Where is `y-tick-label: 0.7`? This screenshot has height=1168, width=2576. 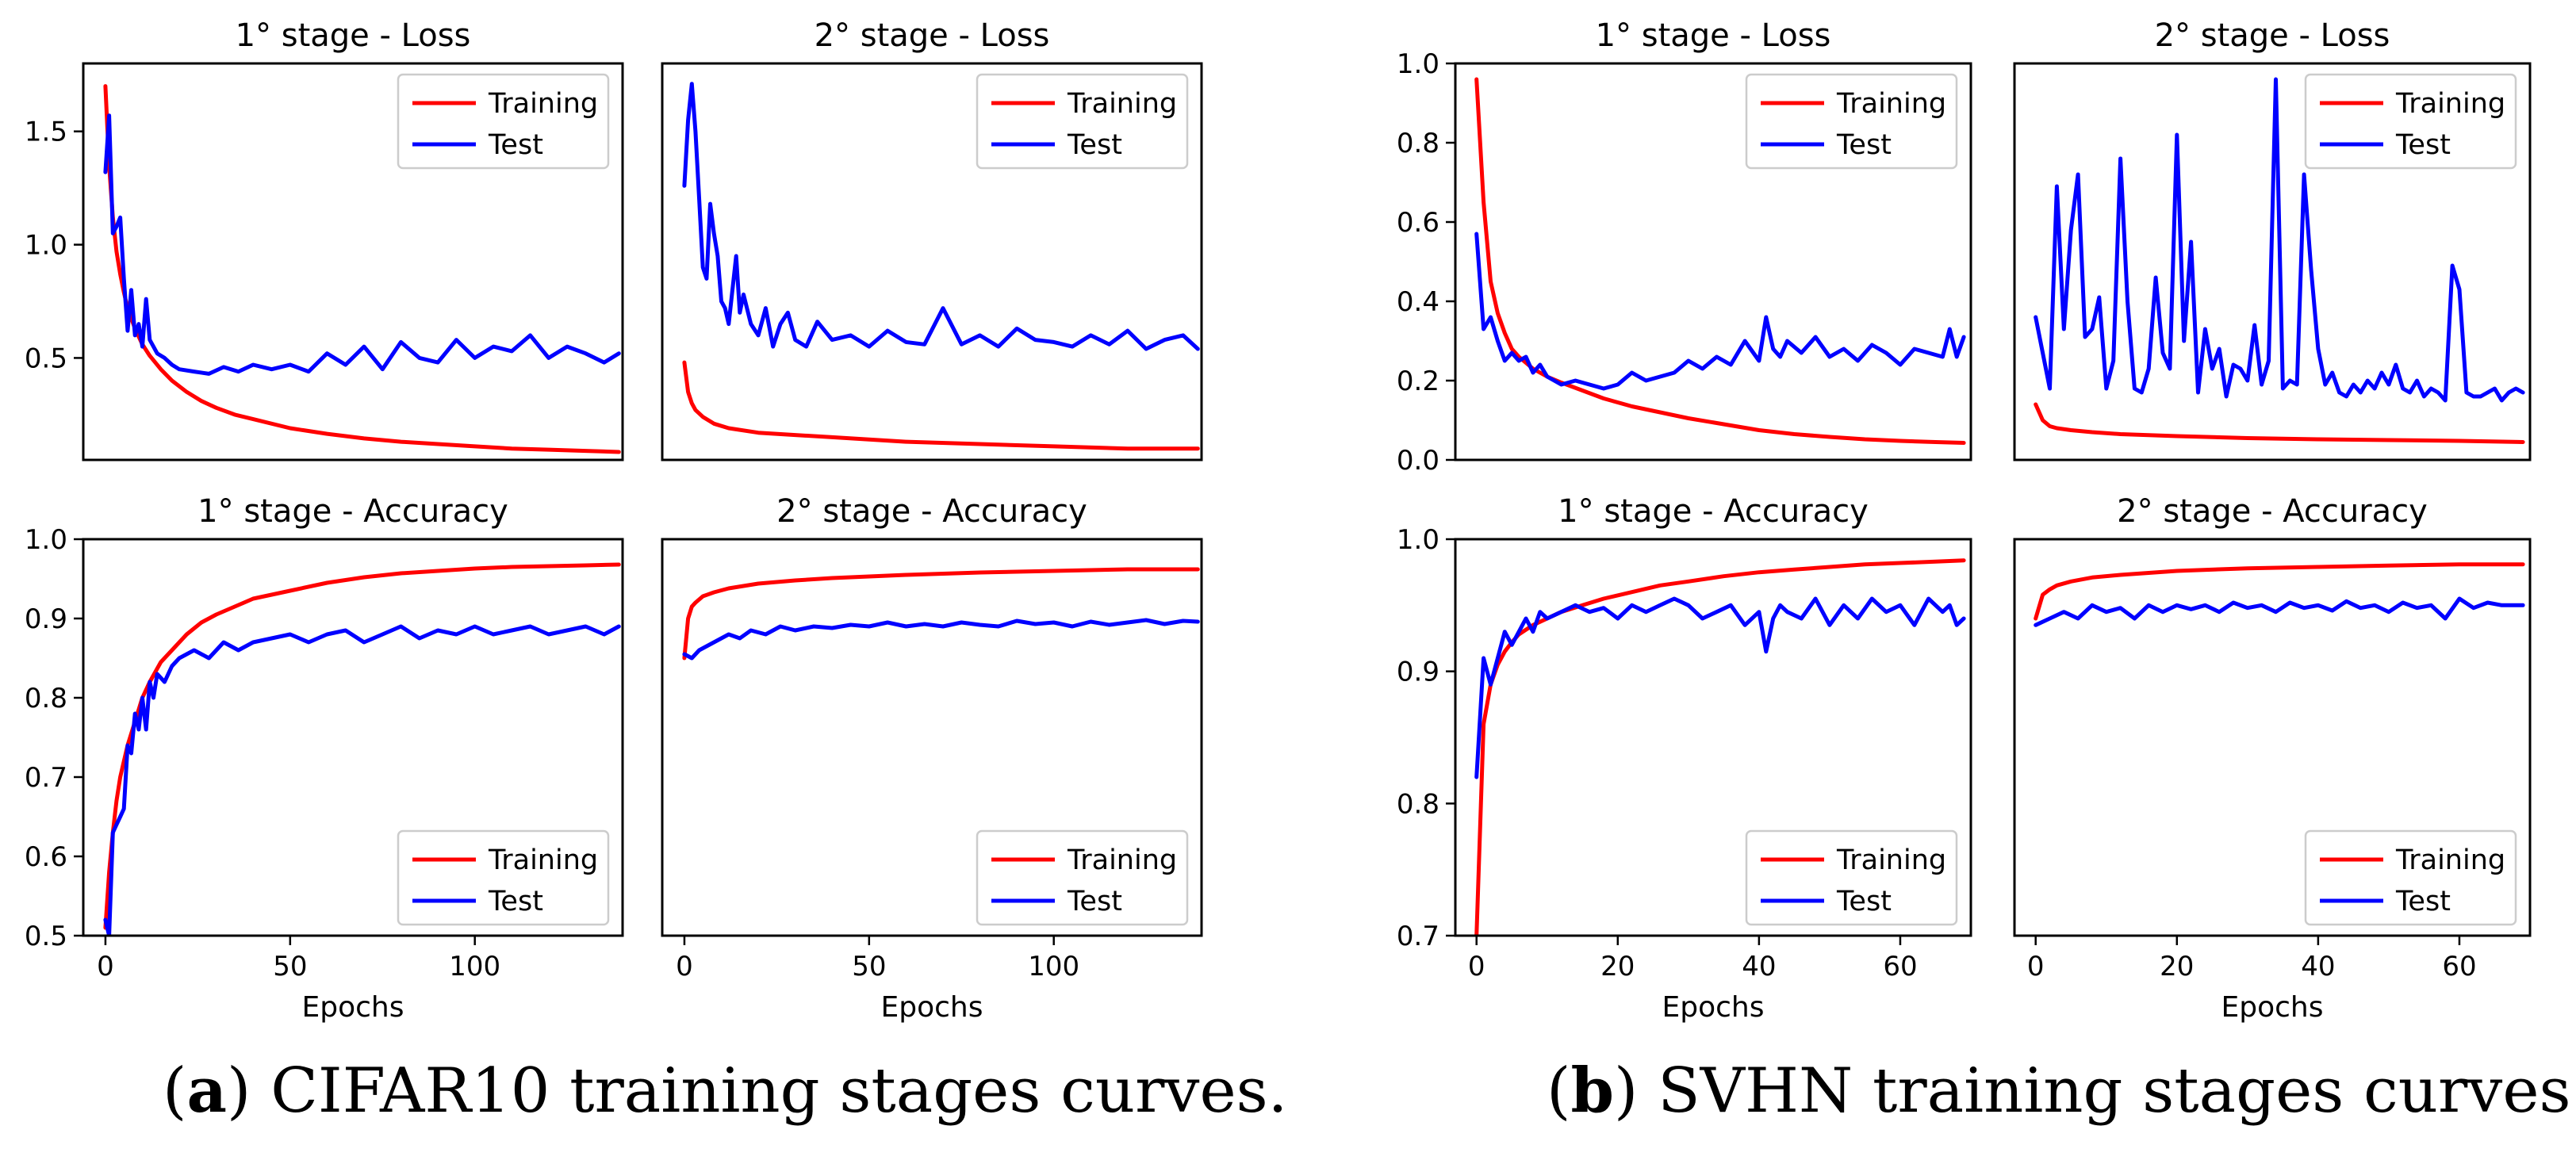 y-tick-label: 0.7 is located at coordinates (1418, 936).